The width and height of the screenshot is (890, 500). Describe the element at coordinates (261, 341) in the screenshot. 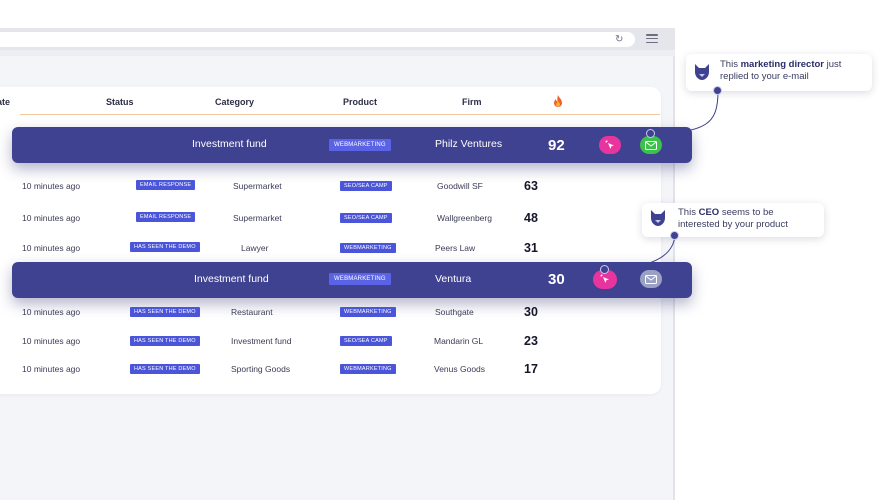

I see `row-category: Investment fund` at that location.